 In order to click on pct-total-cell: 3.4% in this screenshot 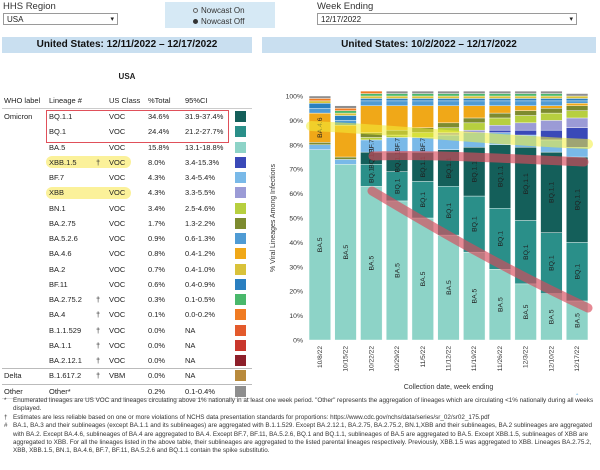, I will do `click(157, 208)`.